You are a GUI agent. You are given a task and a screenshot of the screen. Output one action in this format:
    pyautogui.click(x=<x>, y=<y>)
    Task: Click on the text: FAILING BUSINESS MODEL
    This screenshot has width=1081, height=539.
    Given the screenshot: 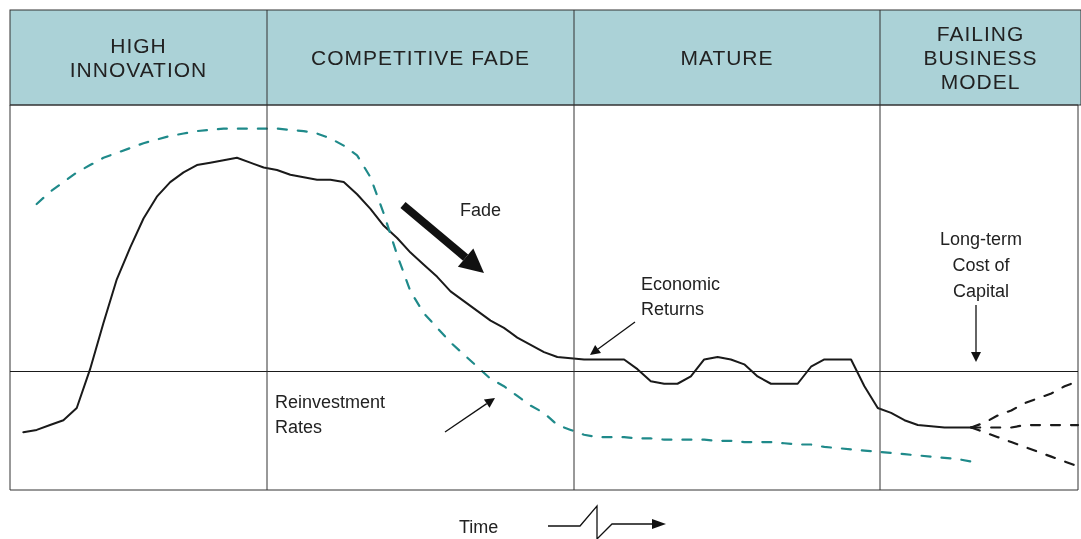 What is the action you would take?
    pyautogui.click(x=980, y=57)
    